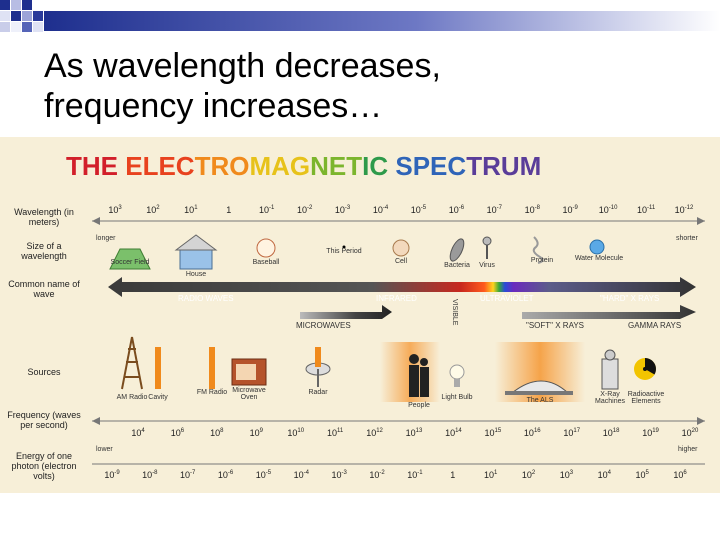 The image size is (720, 540). Describe the element at coordinates (453, 475) in the screenshot. I see `energy-tick: 1` at that location.